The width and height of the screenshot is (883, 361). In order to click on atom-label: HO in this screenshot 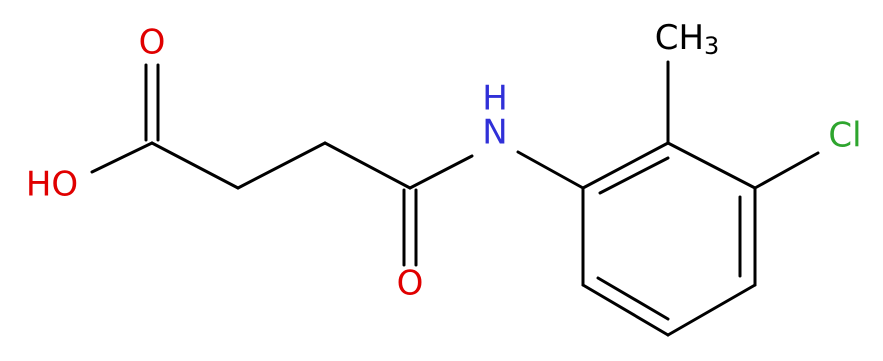, I will do `click(52, 185)`.